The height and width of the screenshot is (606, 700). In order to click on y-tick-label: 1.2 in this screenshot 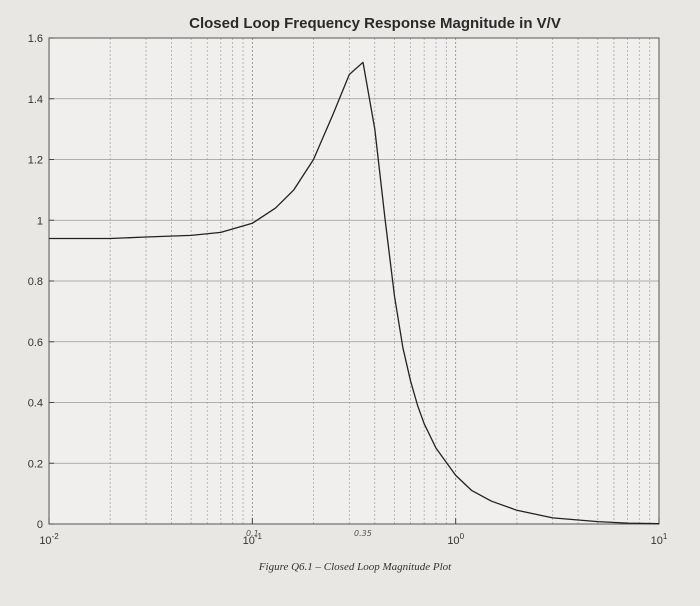, I will do `click(35, 161)`.